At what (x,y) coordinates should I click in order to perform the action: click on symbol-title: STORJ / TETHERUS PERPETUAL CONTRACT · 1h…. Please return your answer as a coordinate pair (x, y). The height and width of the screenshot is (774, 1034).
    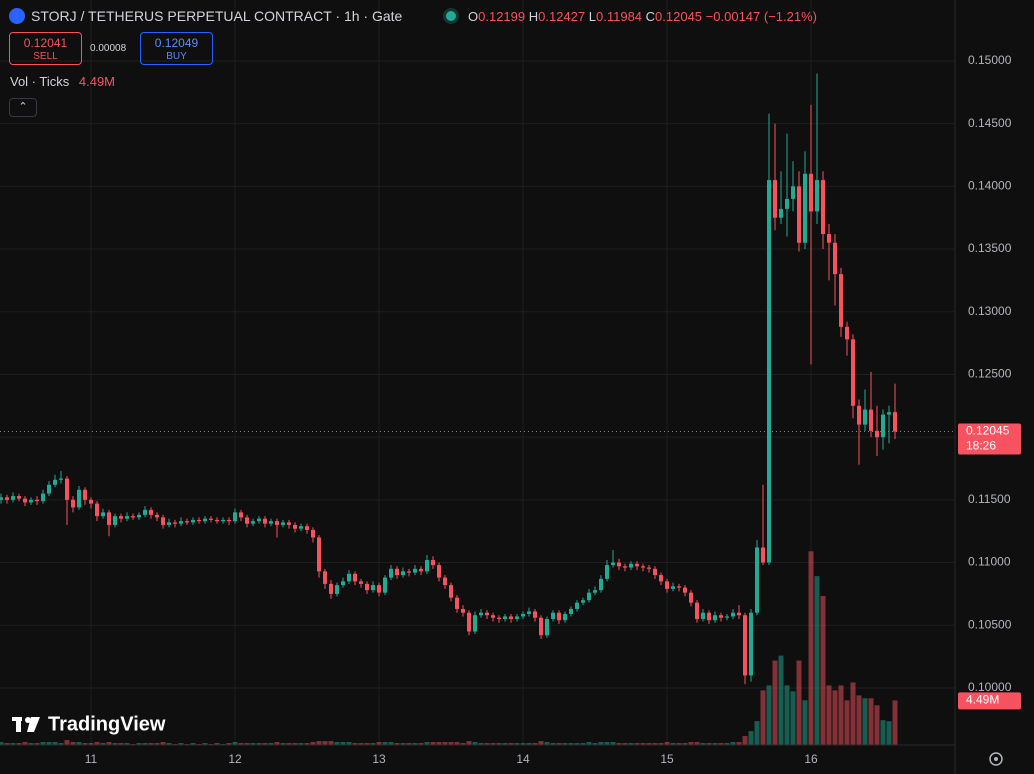
    Looking at the image, I should click on (217, 16).